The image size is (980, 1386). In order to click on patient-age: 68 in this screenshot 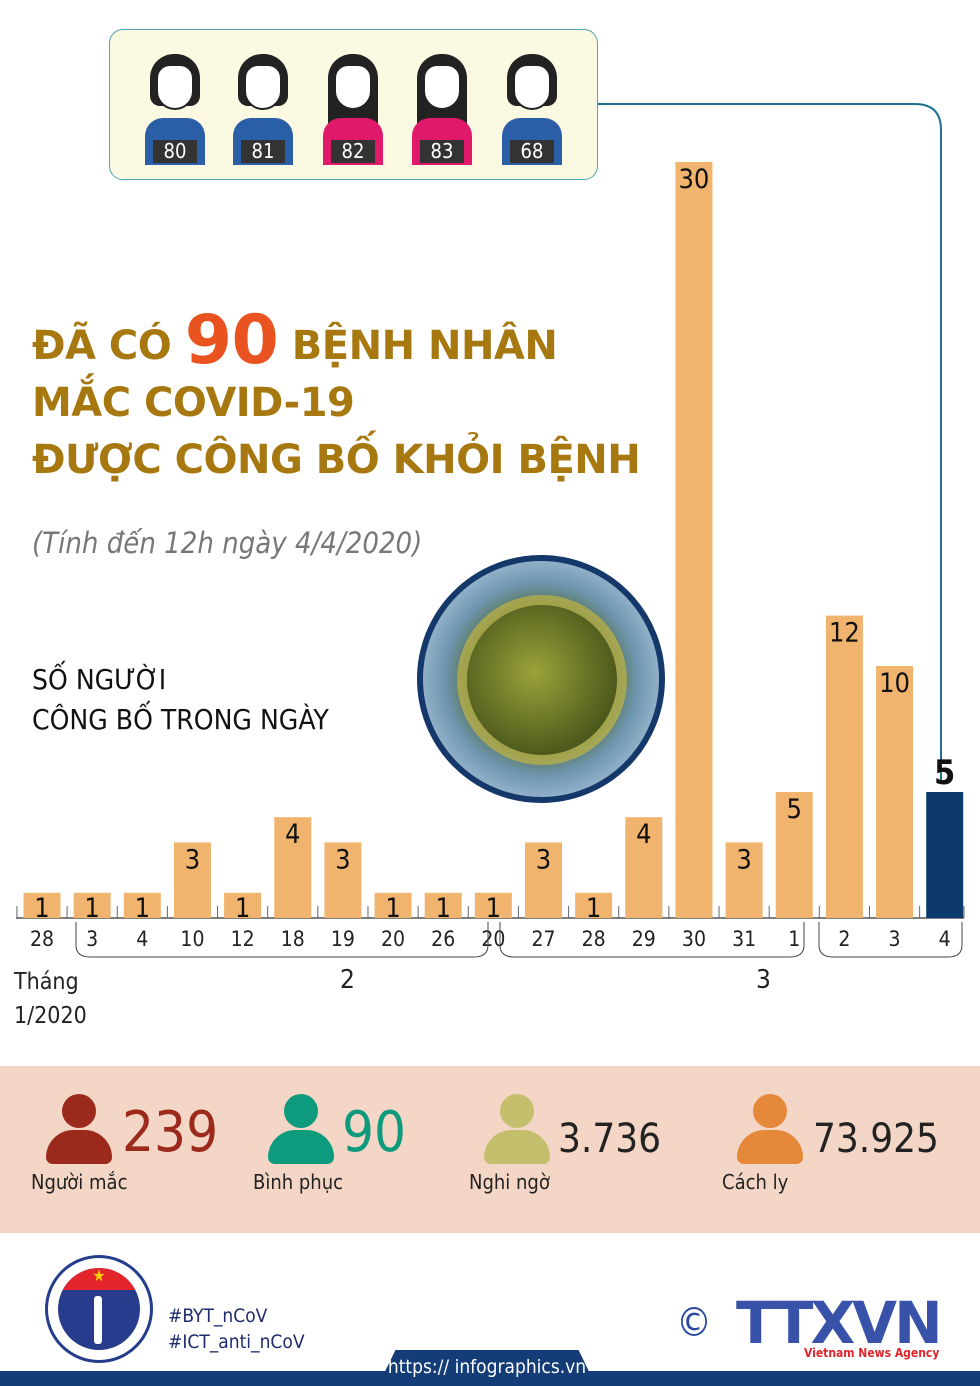, I will do `click(532, 151)`.